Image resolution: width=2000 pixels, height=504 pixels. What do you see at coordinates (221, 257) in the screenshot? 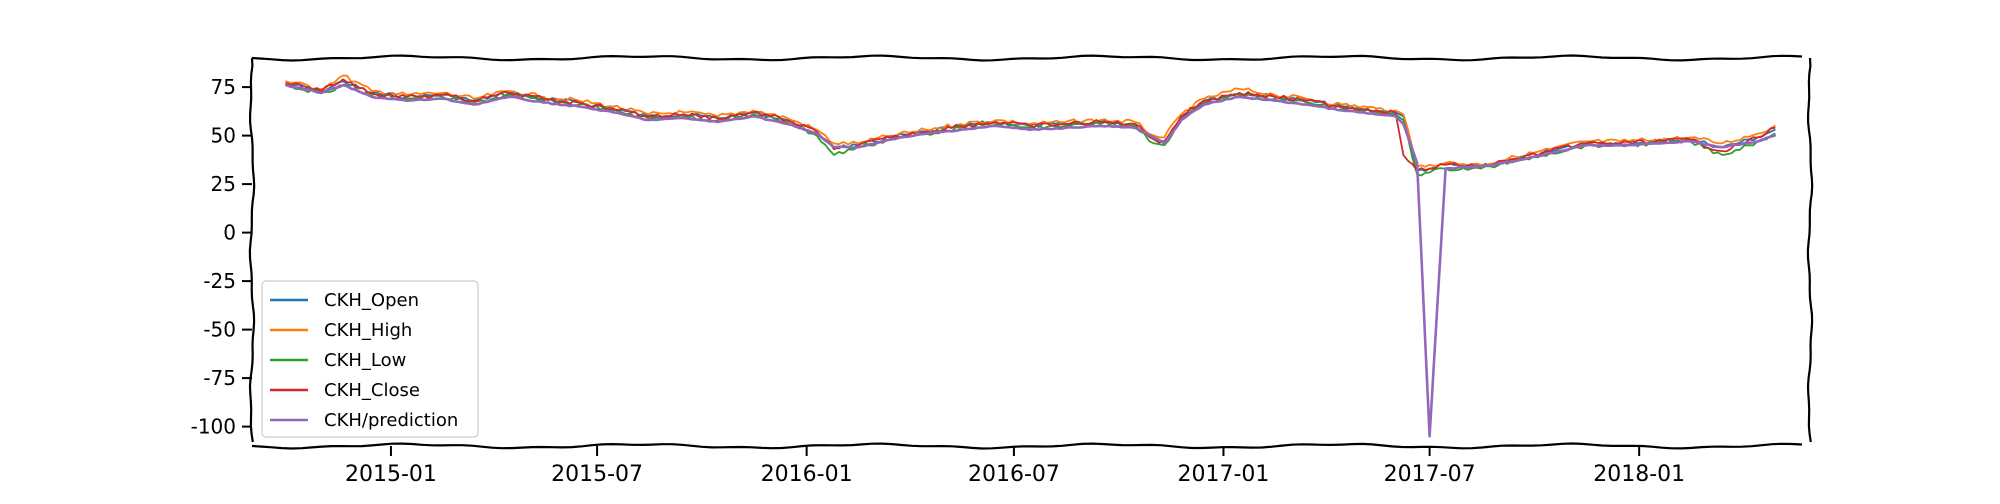
I see `y-axis: 75 50 25 0 -25 -50 -75 -100` at bounding box center [221, 257].